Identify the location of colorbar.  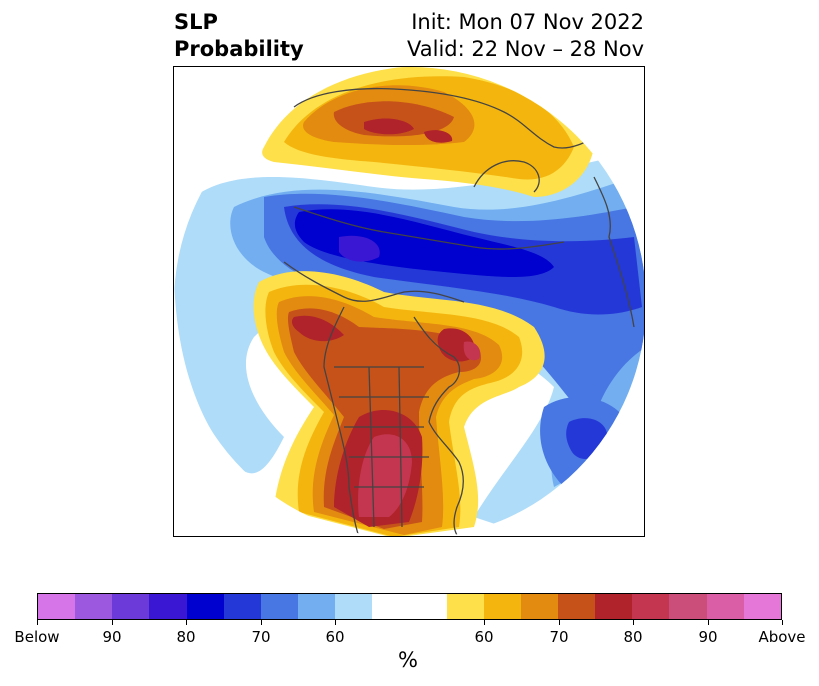
(409, 606).